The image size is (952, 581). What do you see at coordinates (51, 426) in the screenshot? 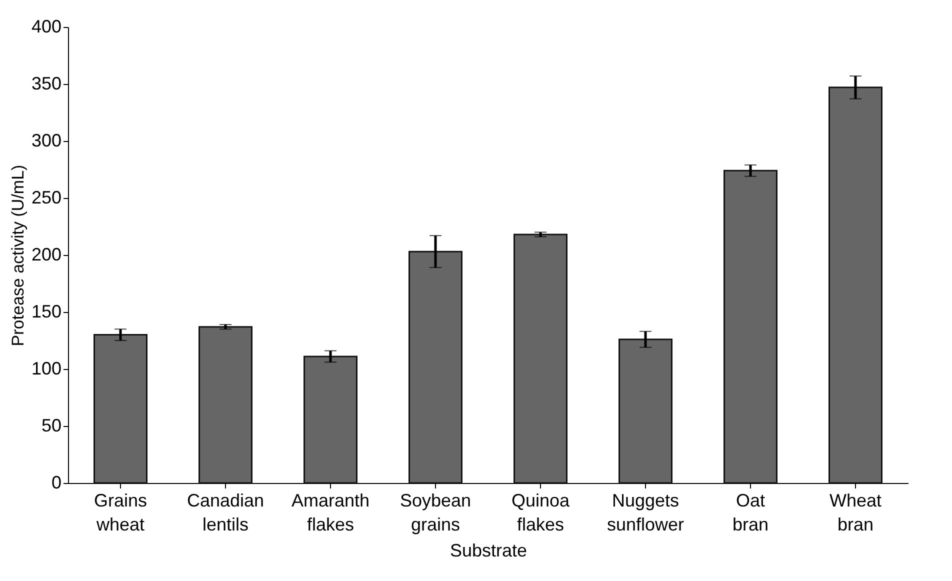
I see `y-tick-label: 50` at bounding box center [51, 426].